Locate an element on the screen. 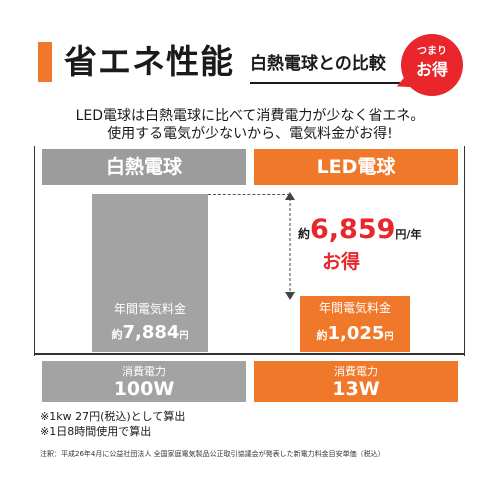 The height and width of the screenshot is (500, 500). bar-led-prefix: 約 is located at coordinates (322, 335).